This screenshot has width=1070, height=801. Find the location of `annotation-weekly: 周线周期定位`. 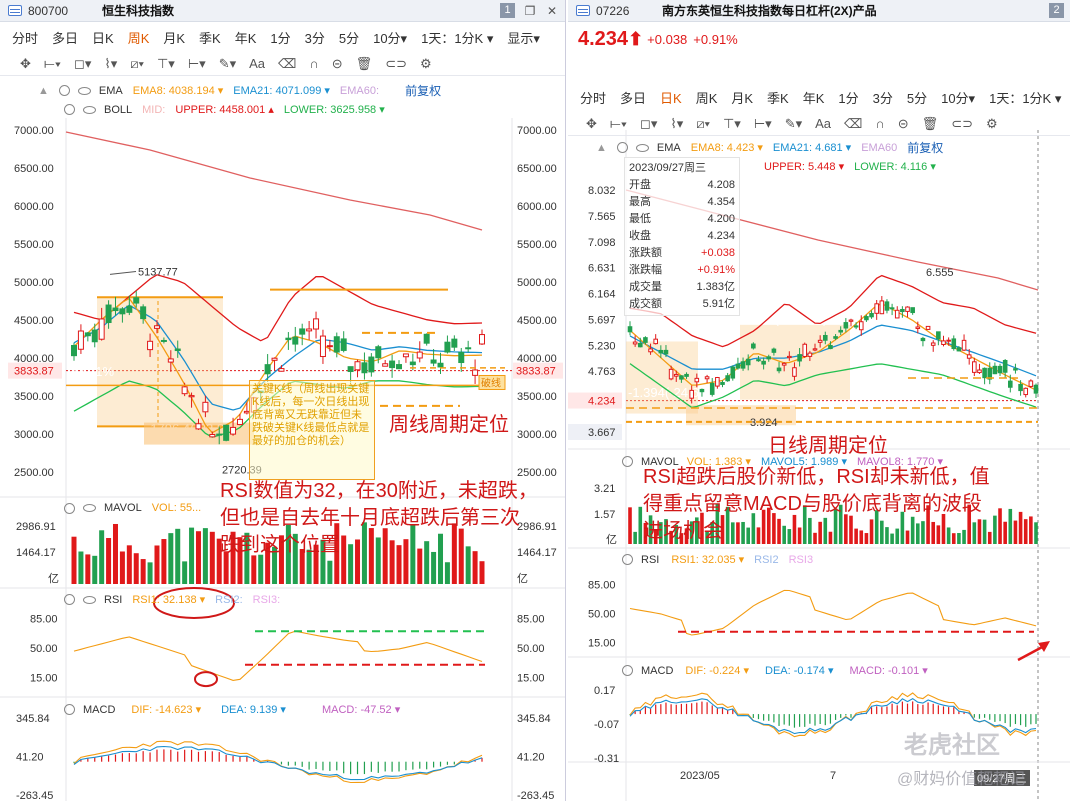

annotation-weekly: 周线周期定位 is located at coordinates (449, 425).